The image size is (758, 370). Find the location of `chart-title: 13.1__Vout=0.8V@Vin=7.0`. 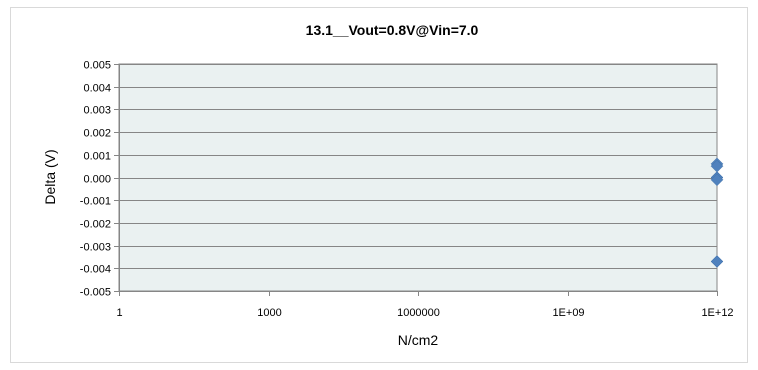

chart-title: 13.1__Vout=0.8V@Vin=7.0 is located at coordinates (392, 30).